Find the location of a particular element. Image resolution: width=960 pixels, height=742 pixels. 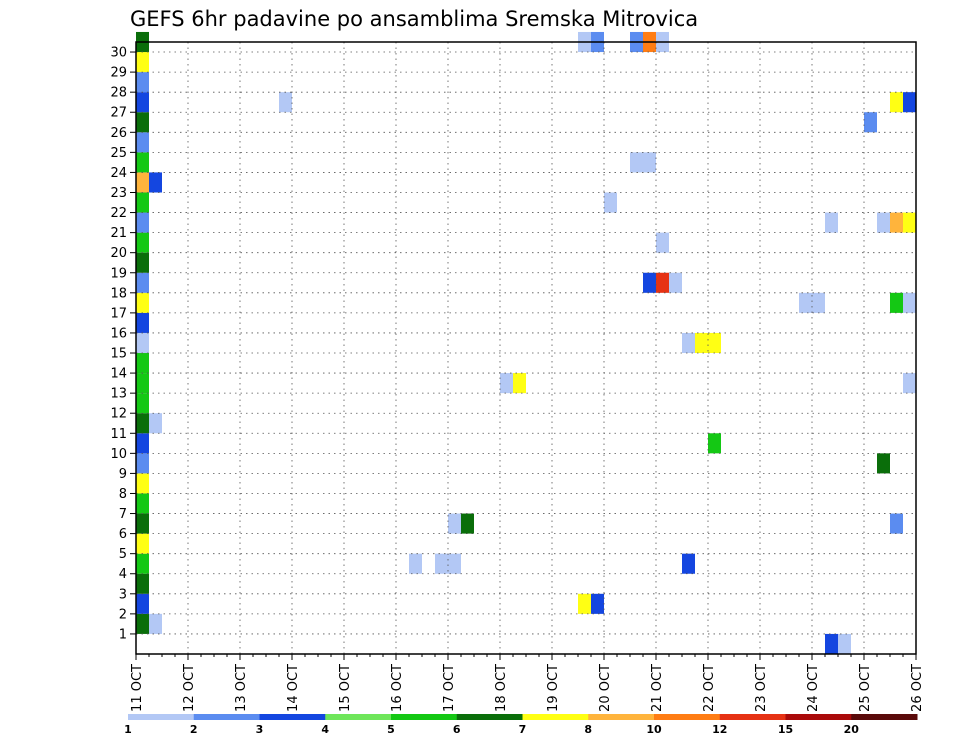

legend-label: 12 is located at coordinates (719, 729).